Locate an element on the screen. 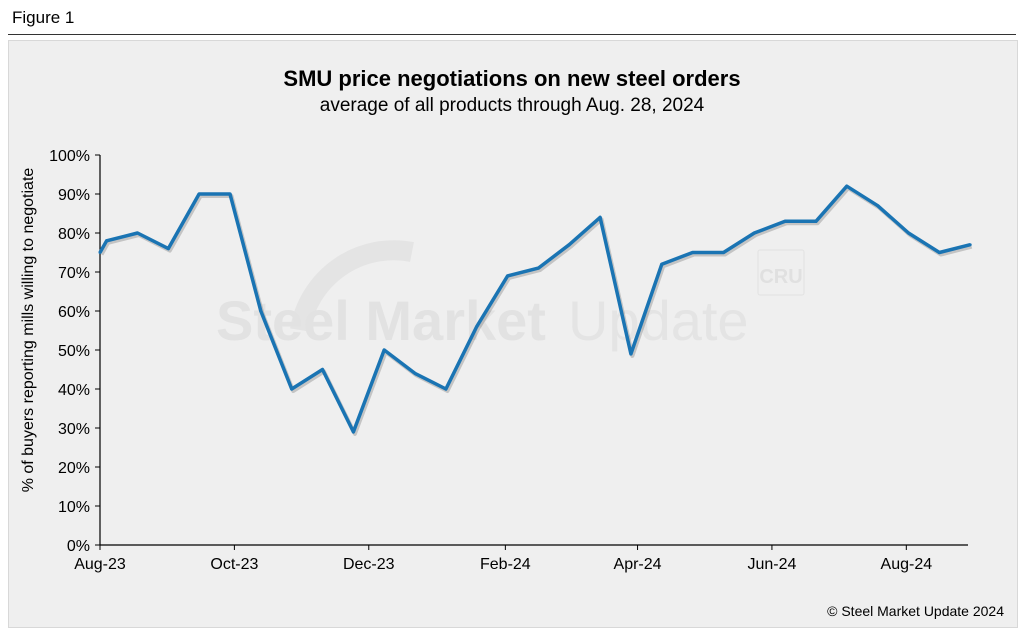  y-tick-label: 30% is located at coordinates (74, 429).